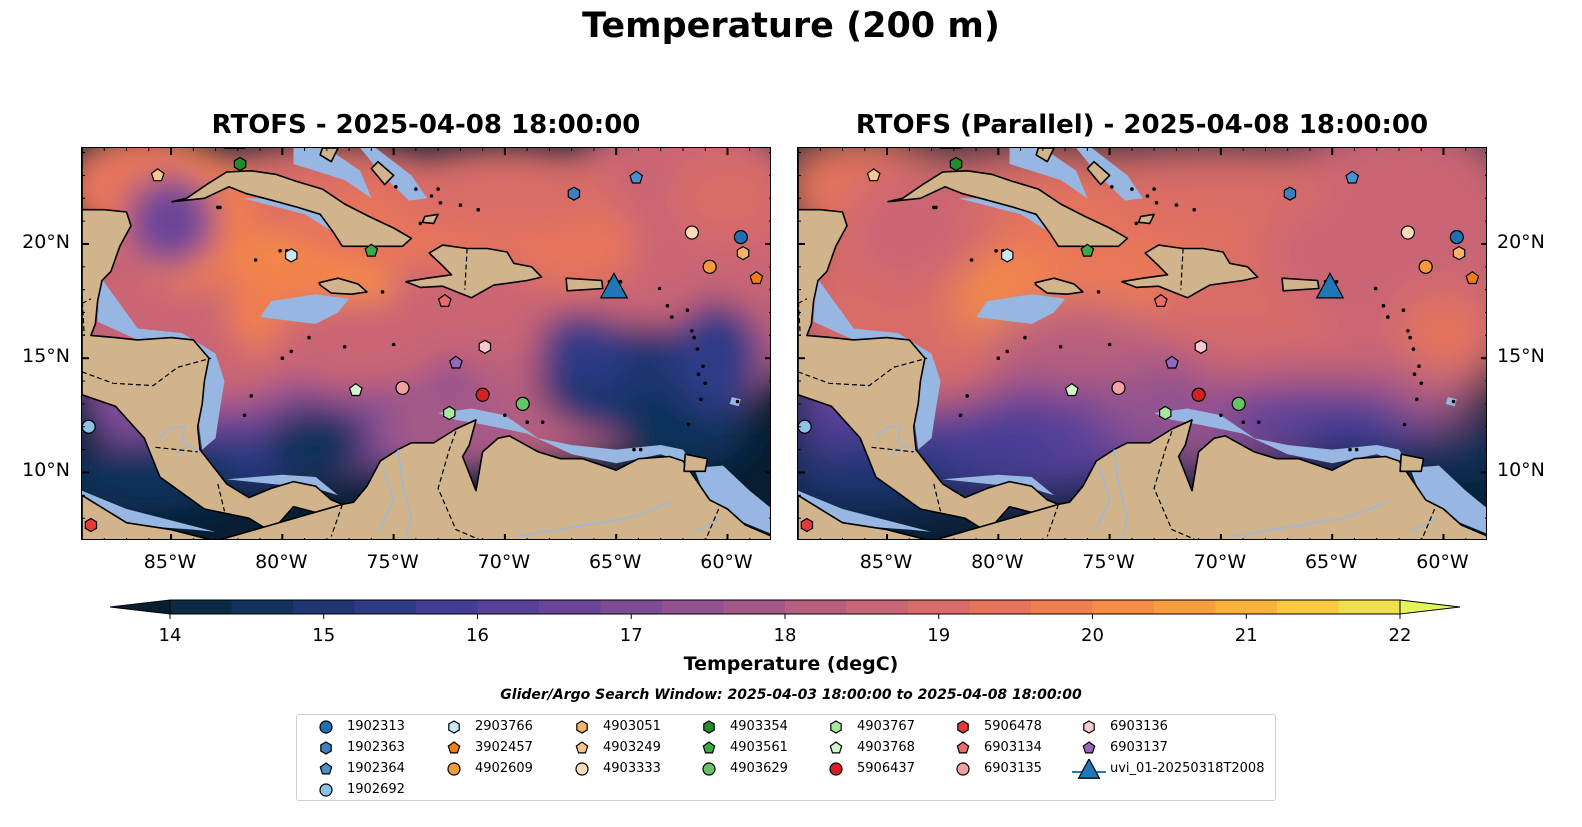 The height and width of the screenshot is (827, 1582). I want to click on legend-label: 4903051, so click(632, 726).